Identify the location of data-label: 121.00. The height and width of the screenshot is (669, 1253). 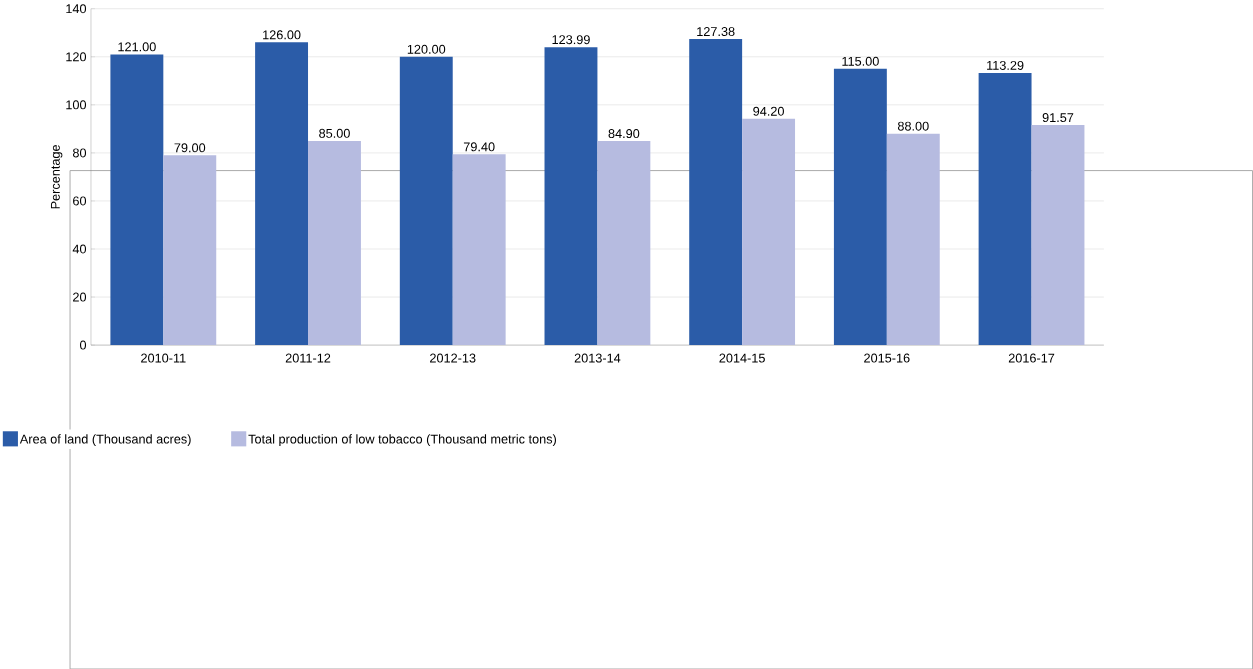
(137, 47).